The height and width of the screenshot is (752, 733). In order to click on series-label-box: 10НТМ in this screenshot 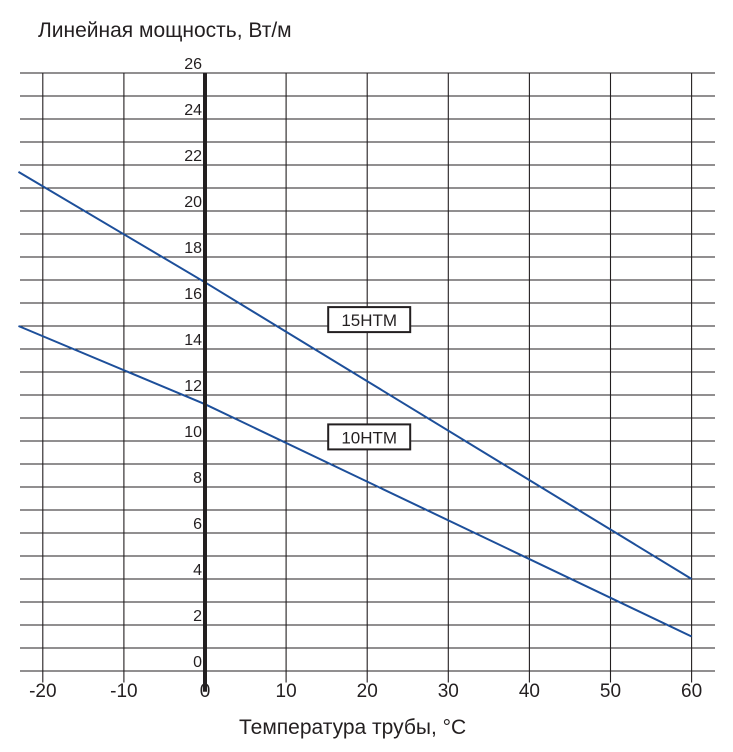, I will do `click(369, 437)`.